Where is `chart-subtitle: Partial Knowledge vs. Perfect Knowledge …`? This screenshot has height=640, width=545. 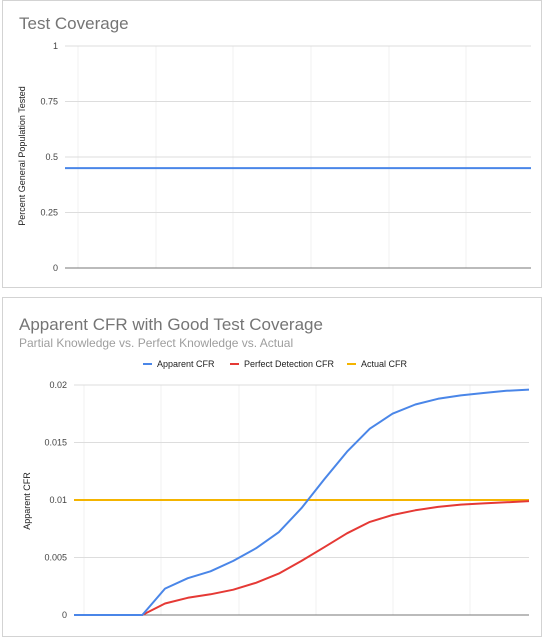 chart-subtitle: Partial Knowledge vs. Perfect Knowledge … is located at coordinates (156, 343).